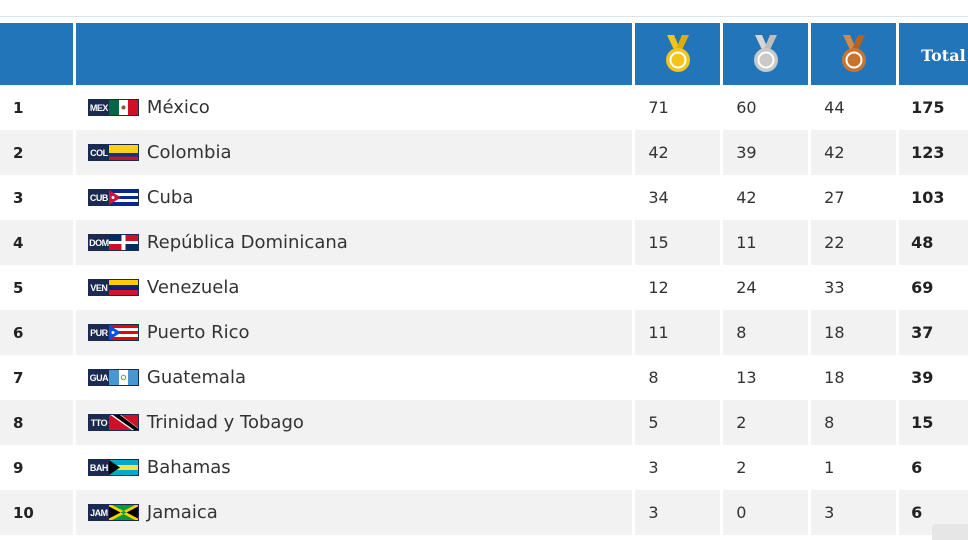 The image size is (968, 540). I want to click on total-count: 123, so click(928, 152).